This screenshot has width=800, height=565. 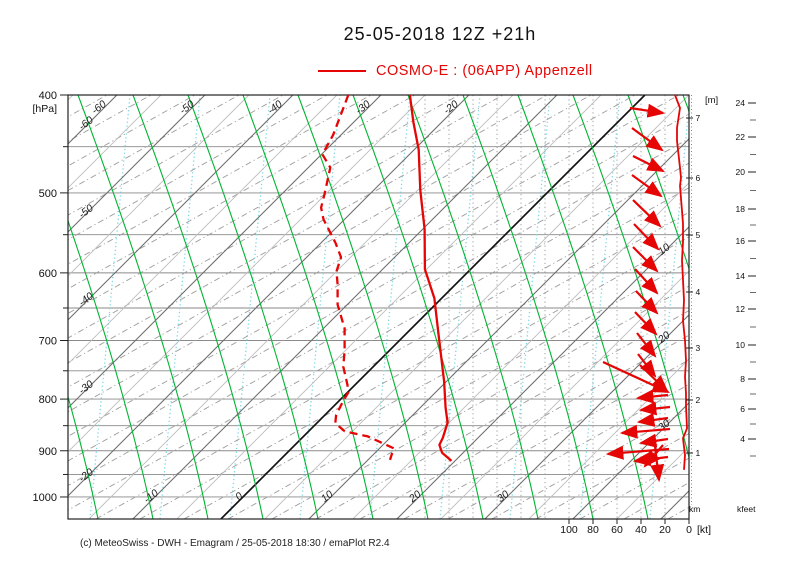 I want to click on km-tick-label: 1, so click(x=698, y=453).